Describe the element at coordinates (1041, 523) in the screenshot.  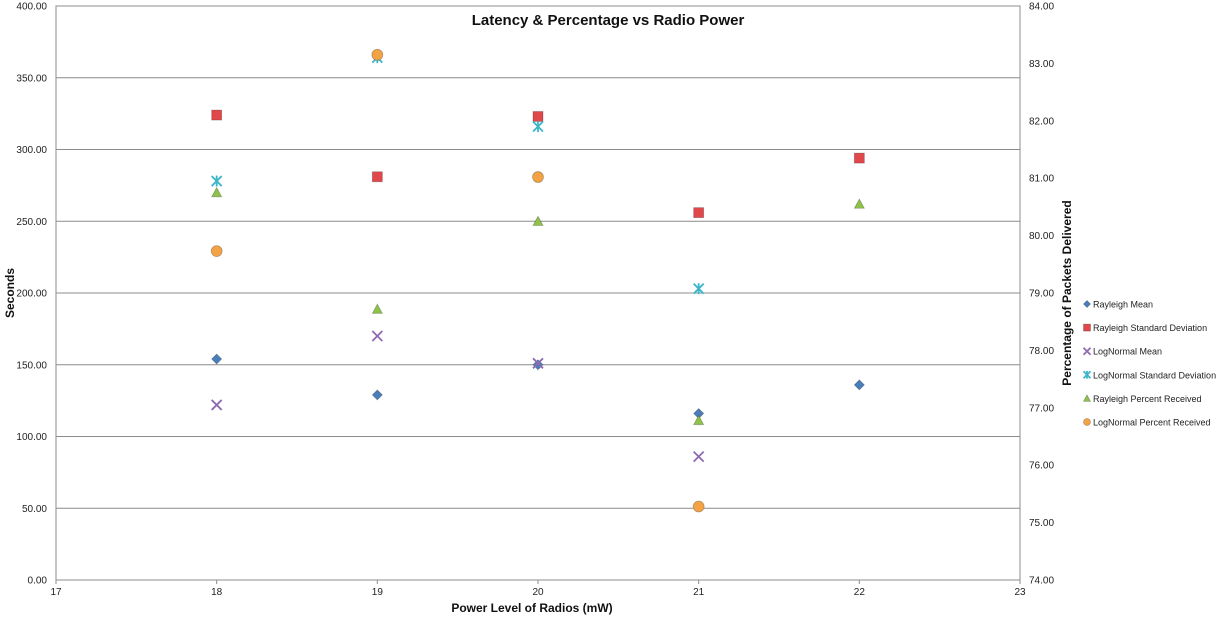
I see `y2-tick-label: 75.00` at that location.